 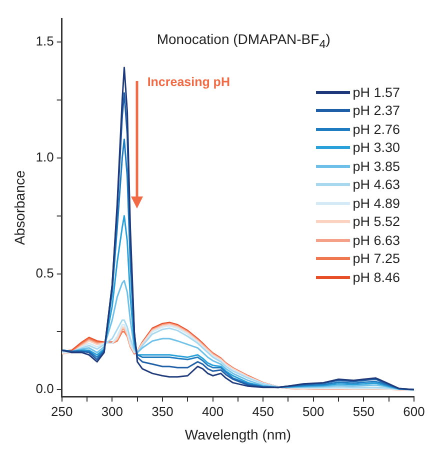 I want to click on x-tick-label: 500, so click(x=313, y=411).